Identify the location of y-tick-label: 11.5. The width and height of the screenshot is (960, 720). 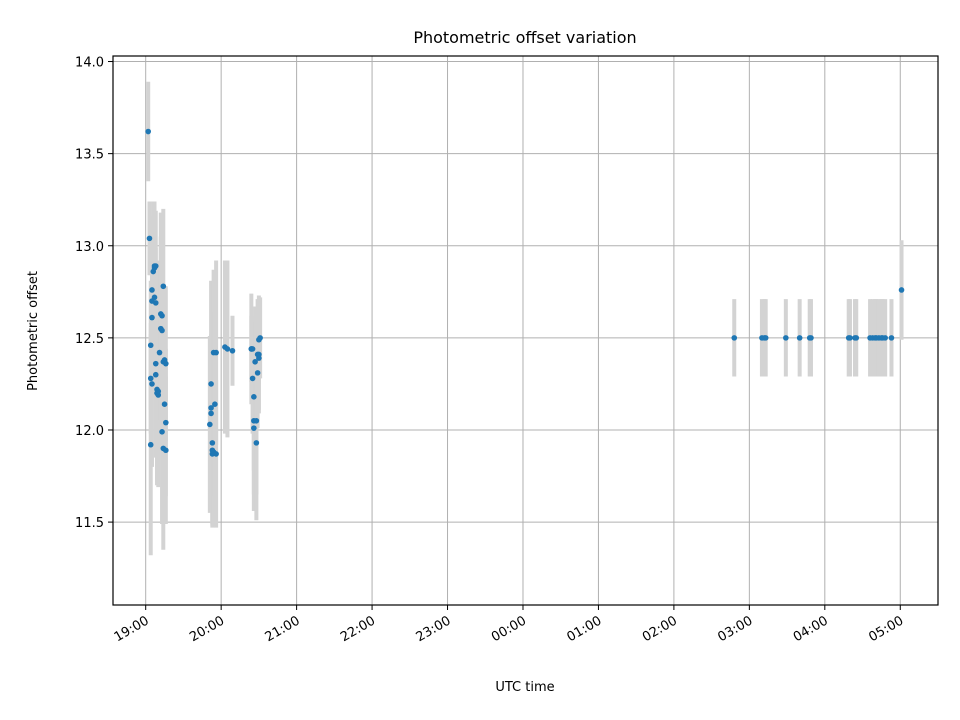
(89, 523).